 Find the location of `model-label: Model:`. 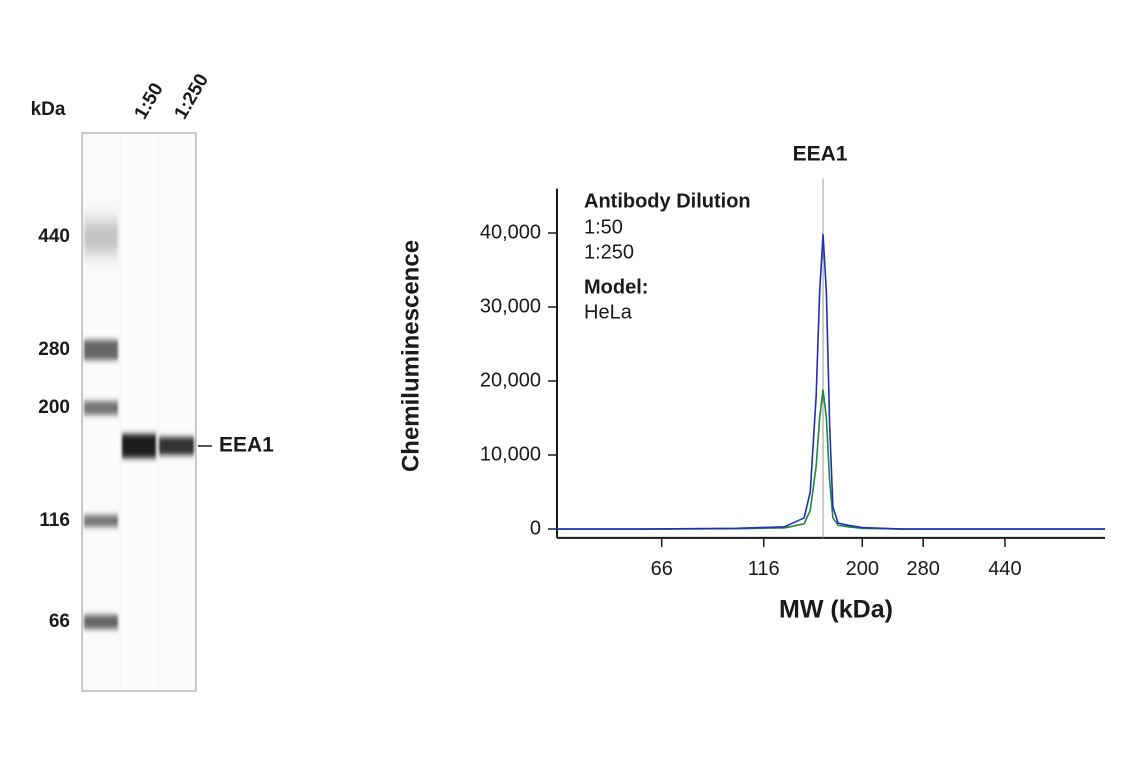

model-label: Model: is located at coordinates (616, 287).